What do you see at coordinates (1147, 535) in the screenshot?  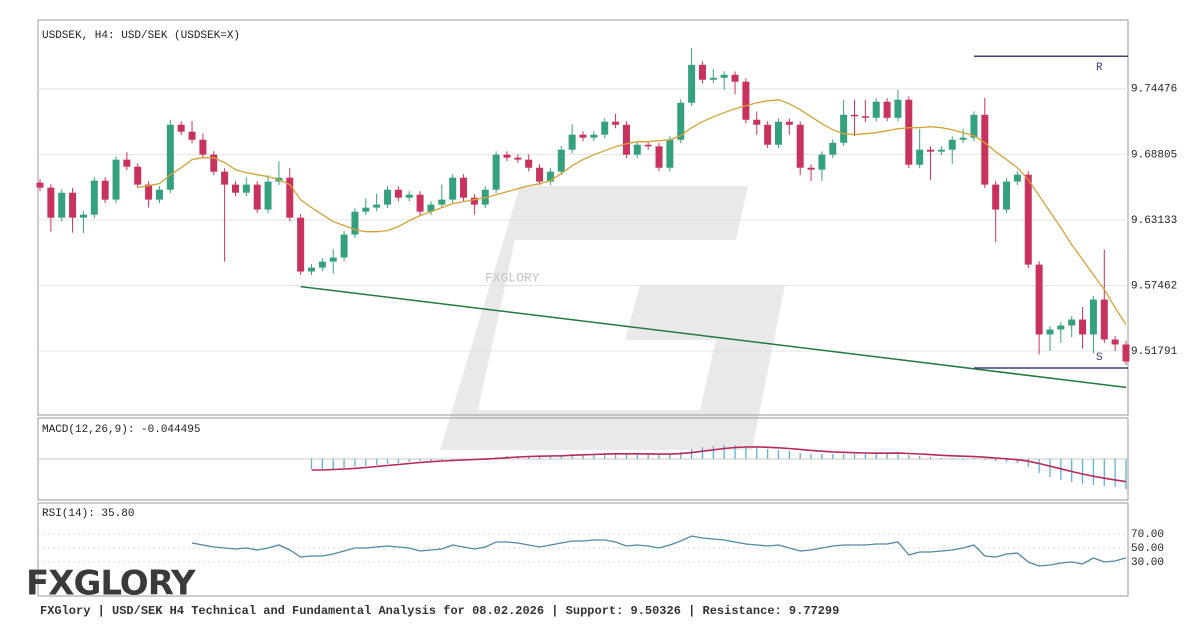 I see `y-tick-label: 70.00` at bounding box center [1147, 535].